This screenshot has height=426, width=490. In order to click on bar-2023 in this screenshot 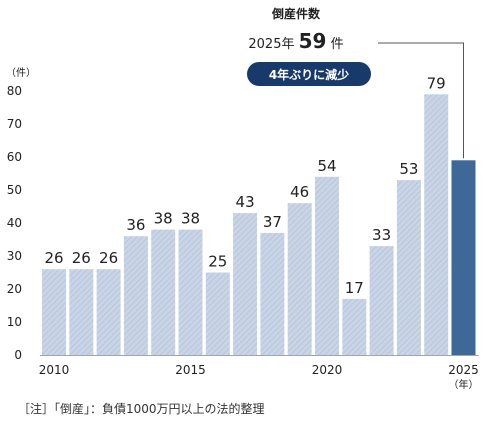, I will do `click(408, 267)`.